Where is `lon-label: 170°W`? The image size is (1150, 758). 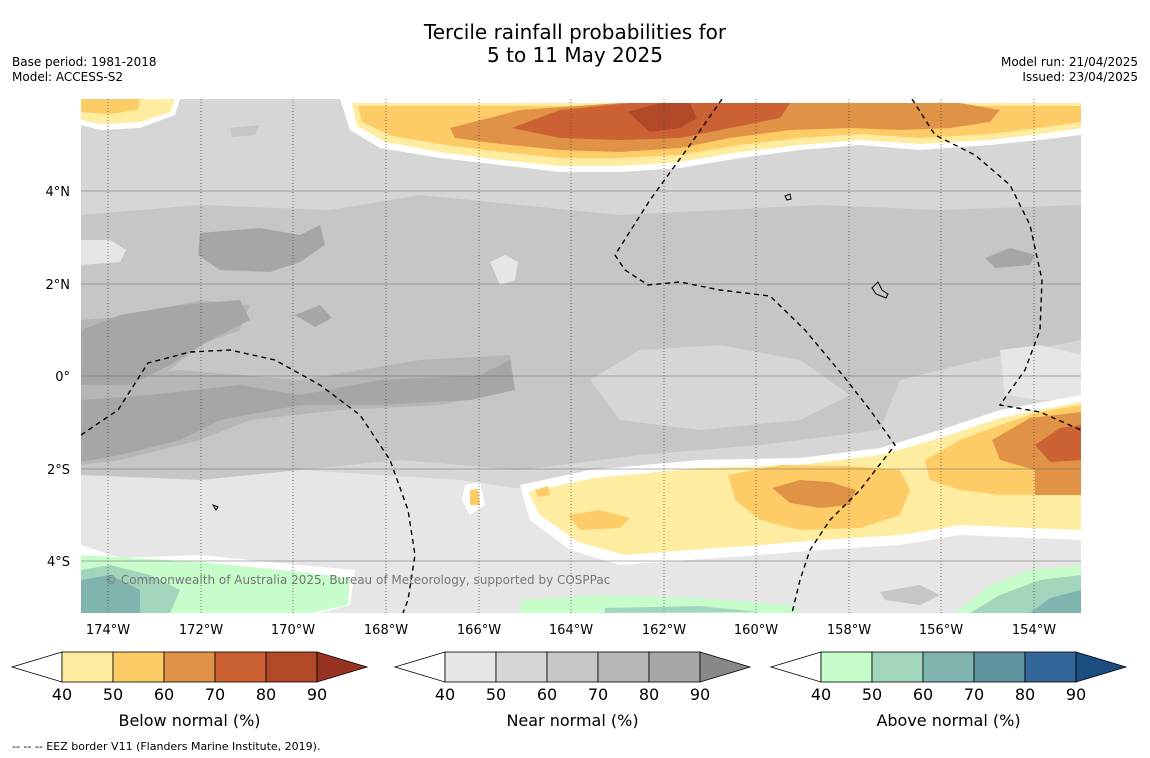 lon-label: 170°W is located at coordinates (293, 630).